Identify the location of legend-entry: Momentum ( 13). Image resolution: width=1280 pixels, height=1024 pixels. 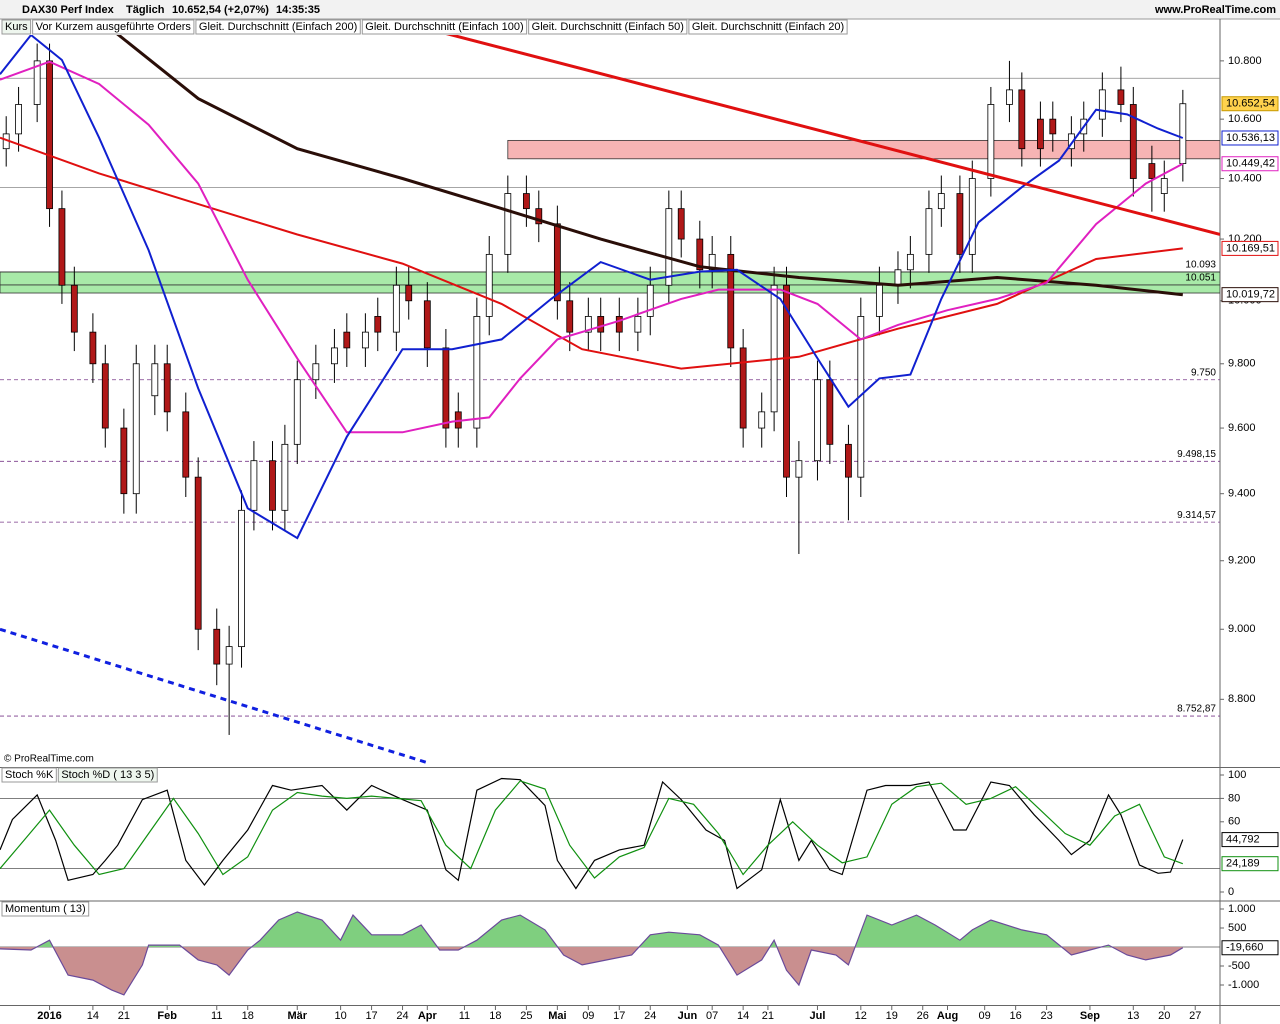
(45, 909).